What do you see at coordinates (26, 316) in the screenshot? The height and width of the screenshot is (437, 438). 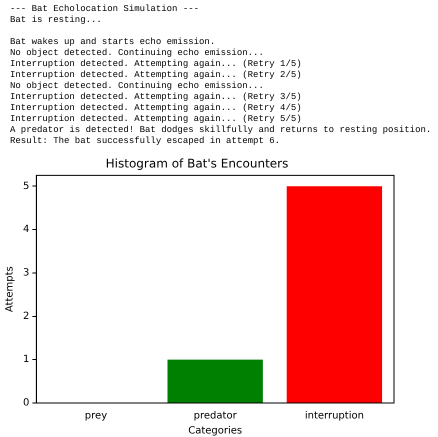 I see `y-tick-label: 2` at bounding box center [26, 316].